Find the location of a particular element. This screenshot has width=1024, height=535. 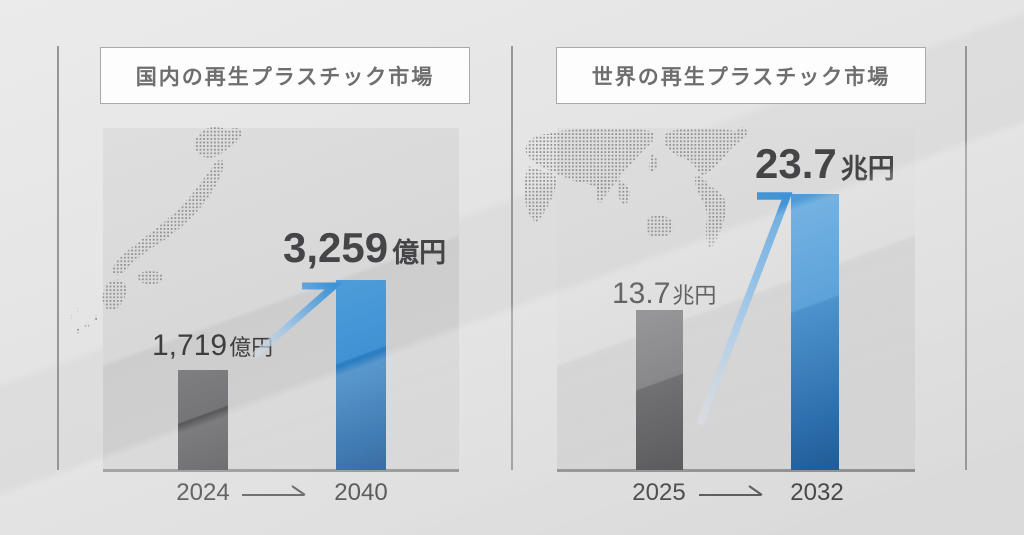

world-chart-title-box: 世界の再生プラスチック市場 is located at coordinates (741, 75).